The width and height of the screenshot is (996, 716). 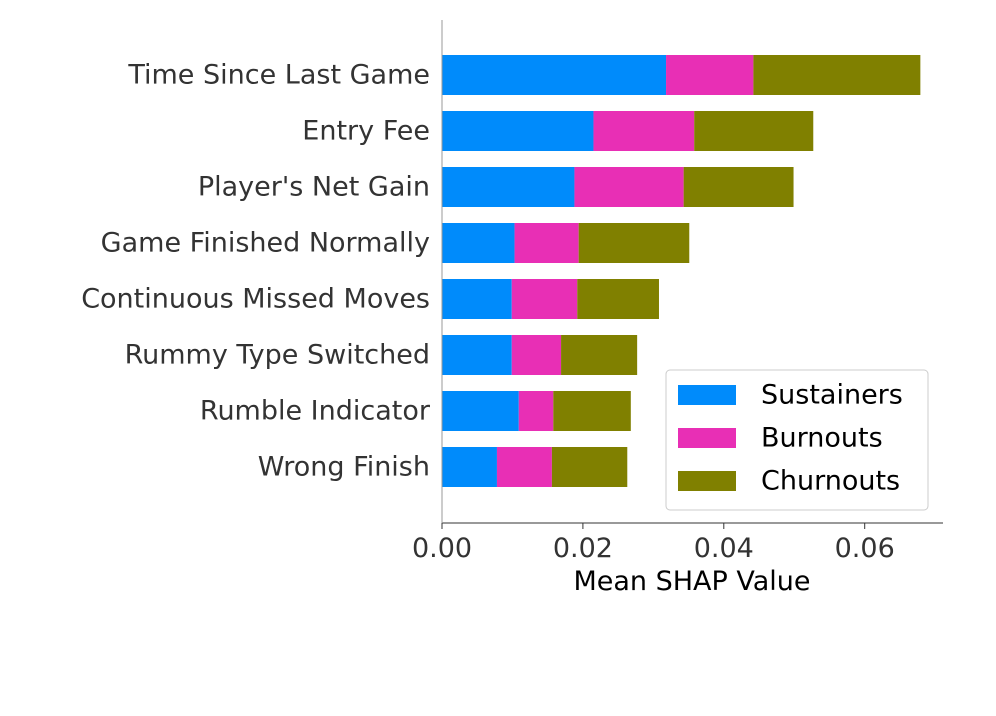 What do you see at coordinates (315, 411) in the screenshot?
I see `category-label: Rumble Indicator` at bounding box center [315, 411].